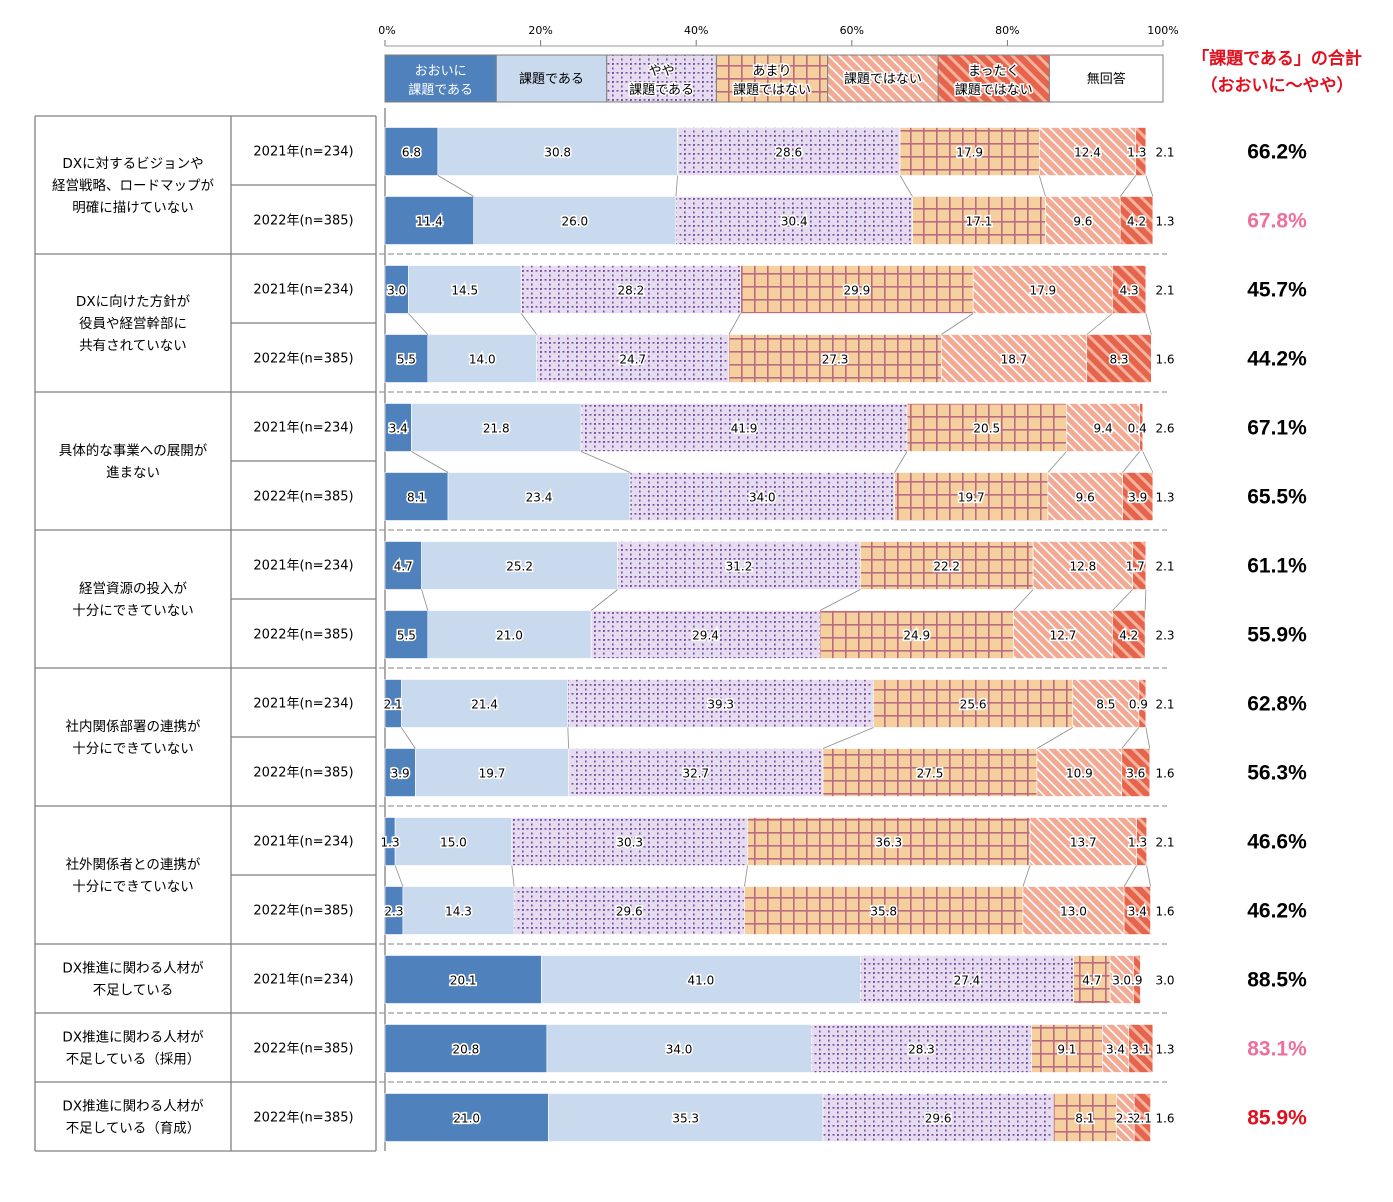 This screenshot has width=1393, height=1202. What do you see at coordinates (133, 323) in the screenshot?
I see `category-label: 役員や経営幹部に` at bounding box center [133, 323].